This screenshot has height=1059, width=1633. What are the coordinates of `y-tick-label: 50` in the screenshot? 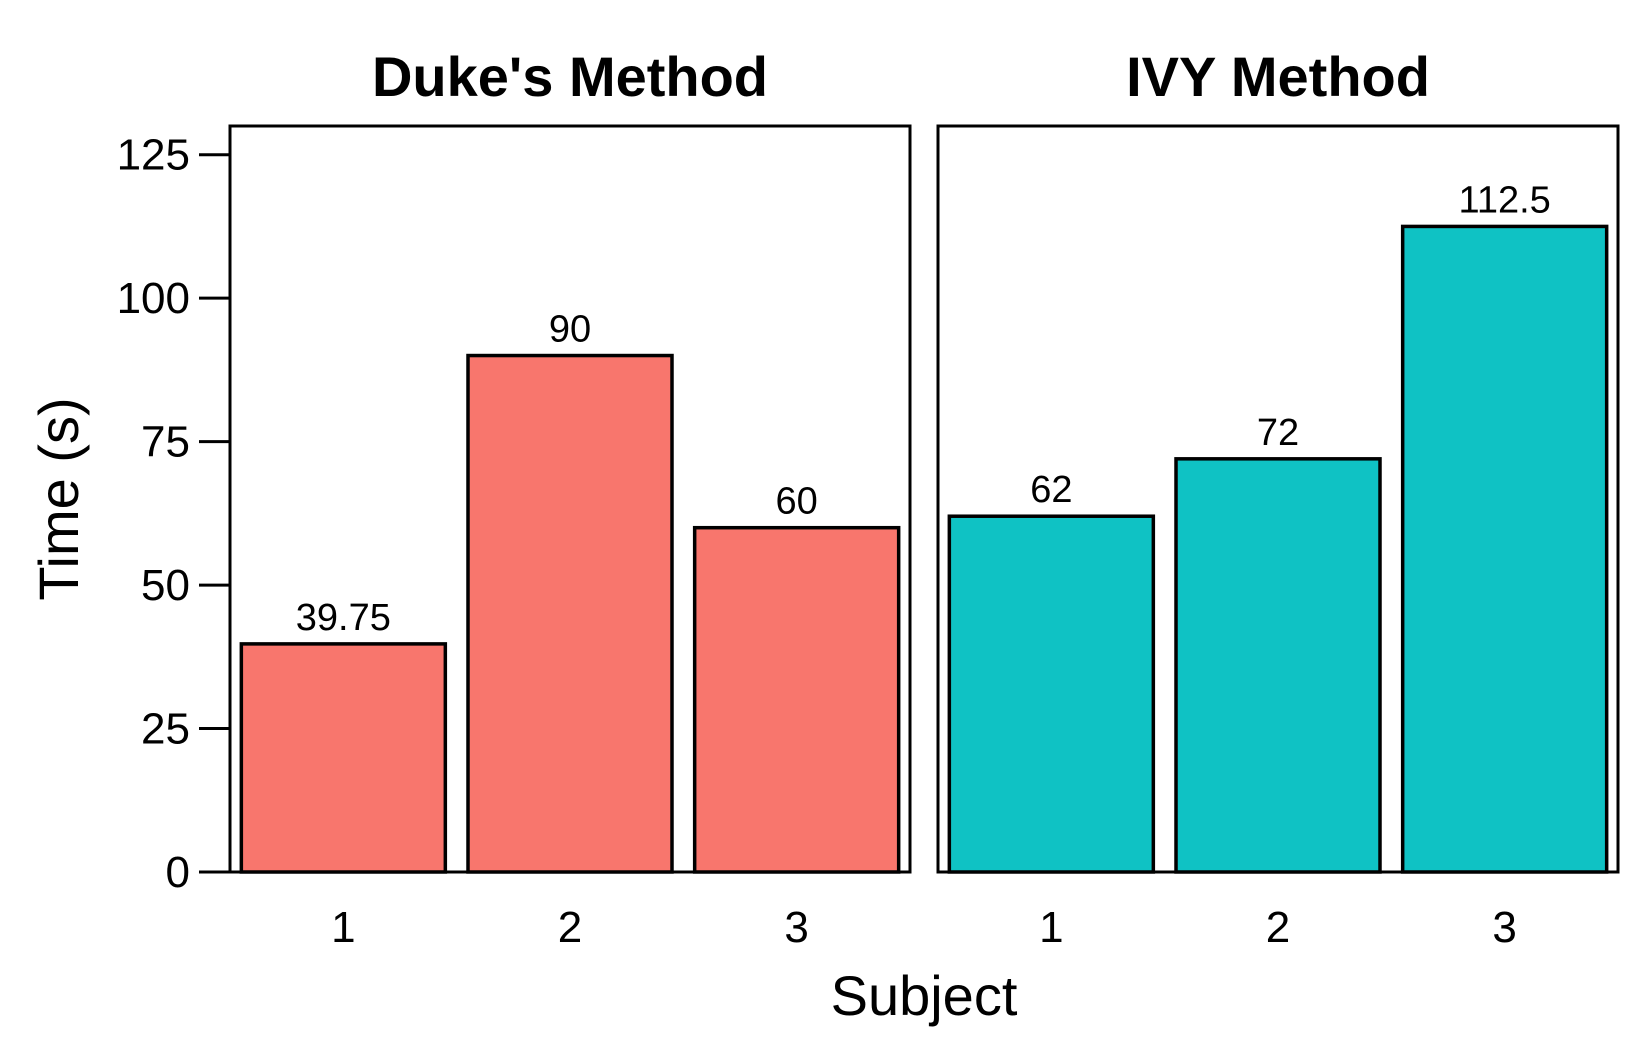 It's located at (165, 585).